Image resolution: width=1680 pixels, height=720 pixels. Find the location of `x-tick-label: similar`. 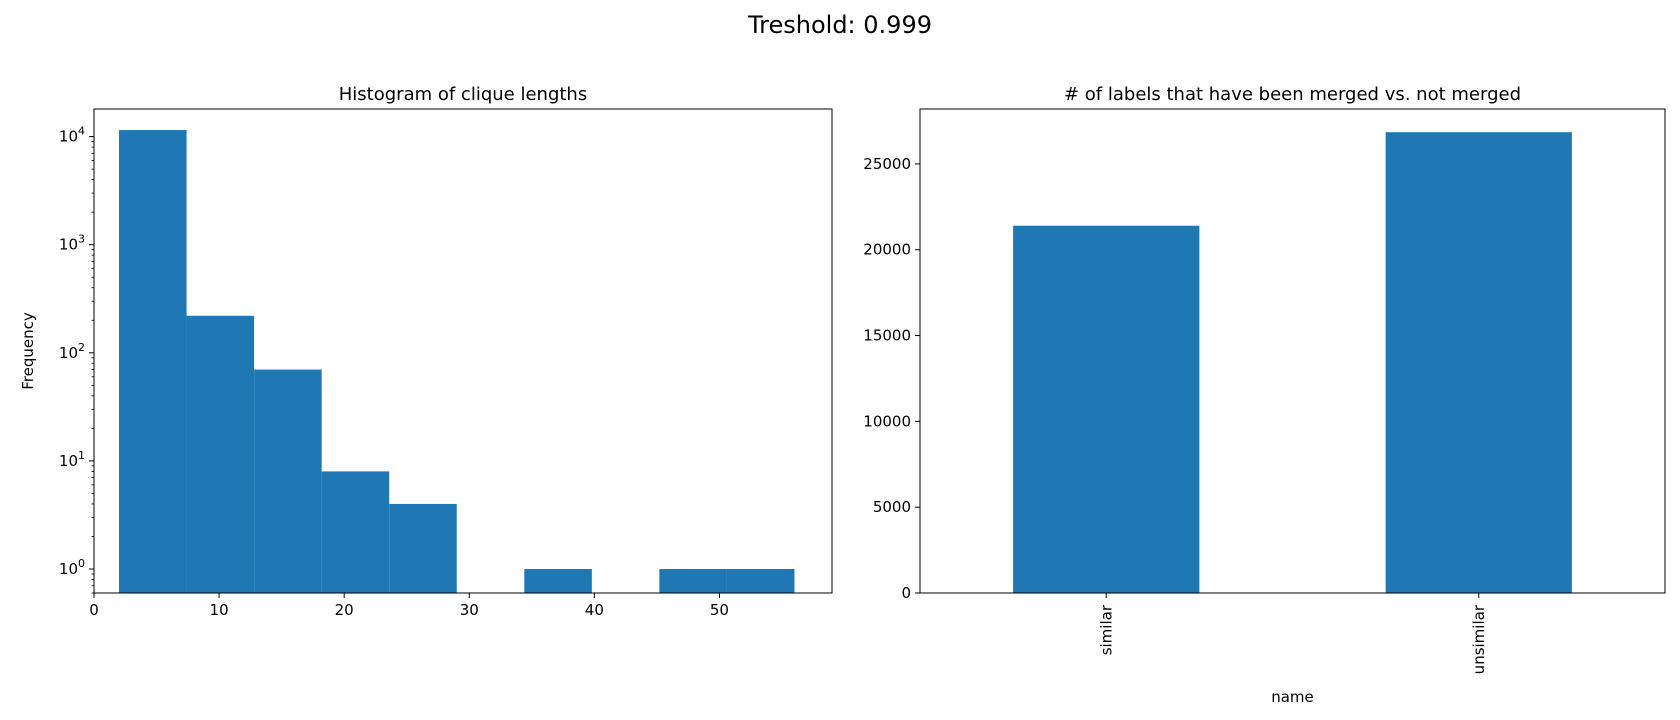

x-tick-label: similar is located at coordinates (1106, 629).